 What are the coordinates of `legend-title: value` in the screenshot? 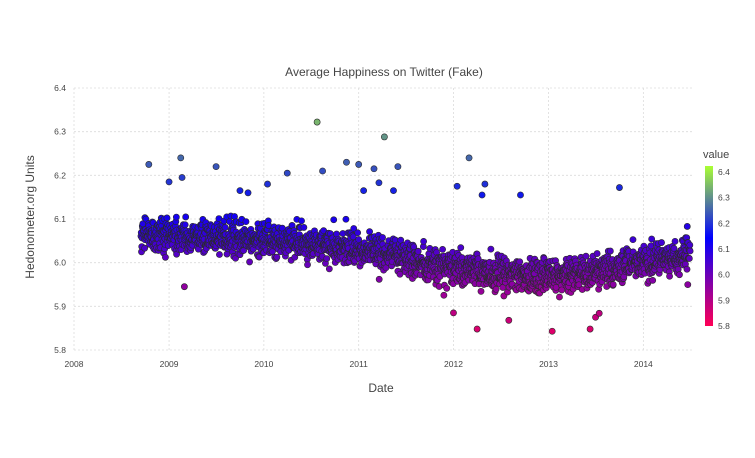 It's located at (716, 155).